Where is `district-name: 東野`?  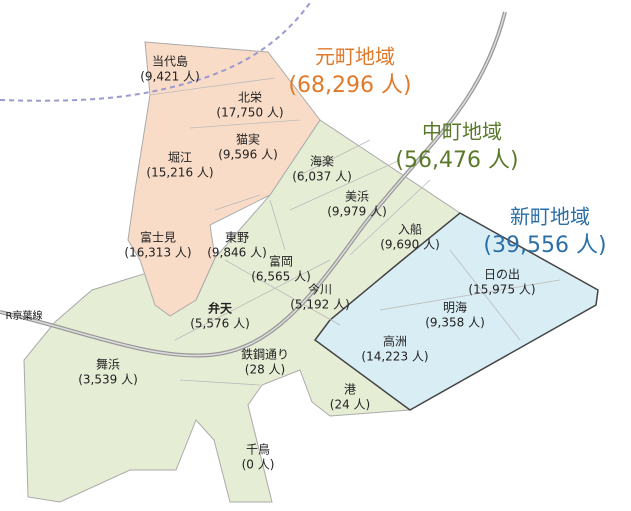 district-name: 東野 is located at coordinates (237, 238).